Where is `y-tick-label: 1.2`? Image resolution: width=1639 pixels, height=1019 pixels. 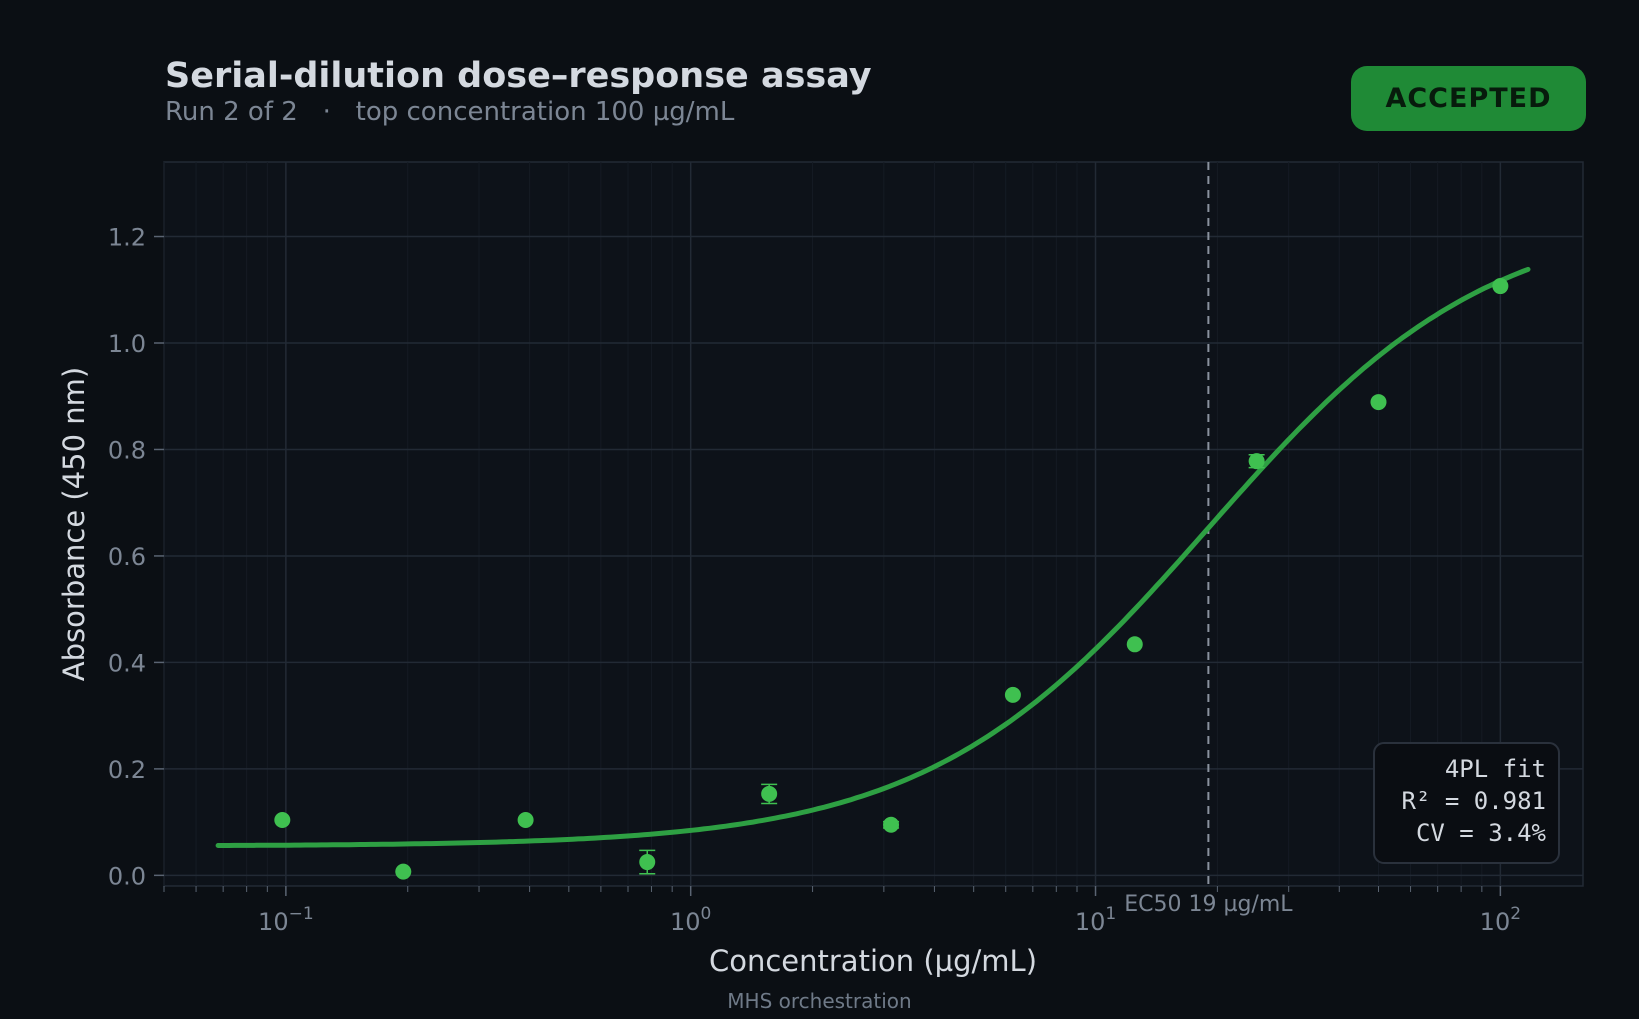
y-tick-label: 1.2 is located at coordinates (127, 238).